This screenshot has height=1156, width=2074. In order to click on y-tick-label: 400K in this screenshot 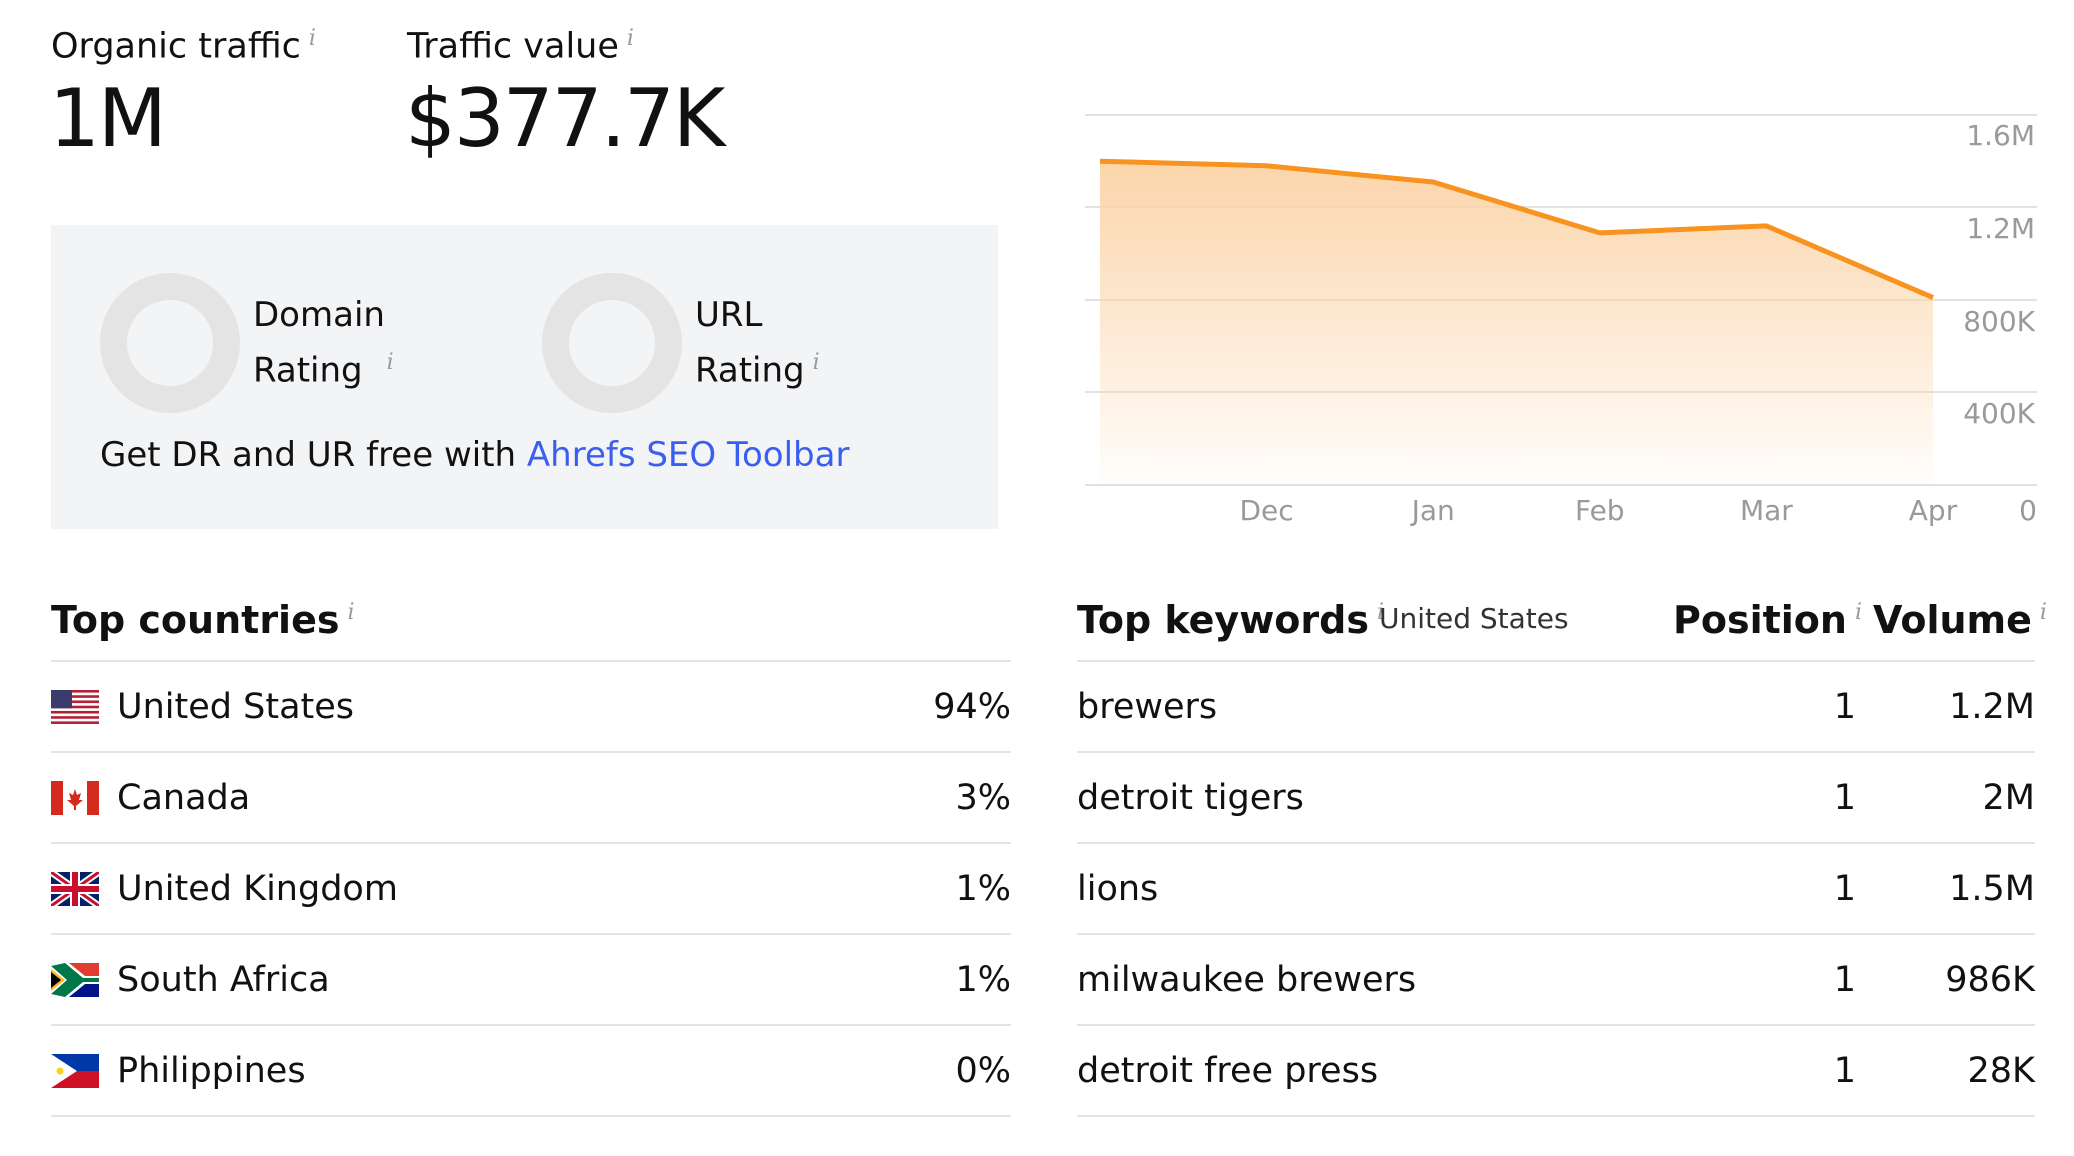, I will do `click(1999, 413)`.